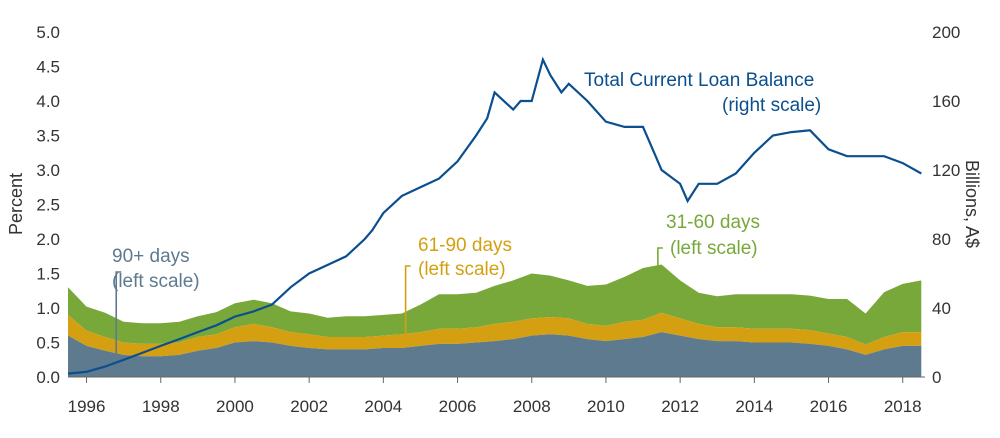 This screenshot has height=438, width=1000. I want to click on right-axis-title: Billions, A$, so click(972, 204).